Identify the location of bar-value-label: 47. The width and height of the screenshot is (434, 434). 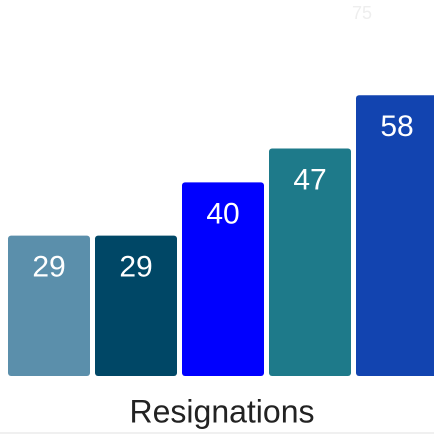
(309, 179).